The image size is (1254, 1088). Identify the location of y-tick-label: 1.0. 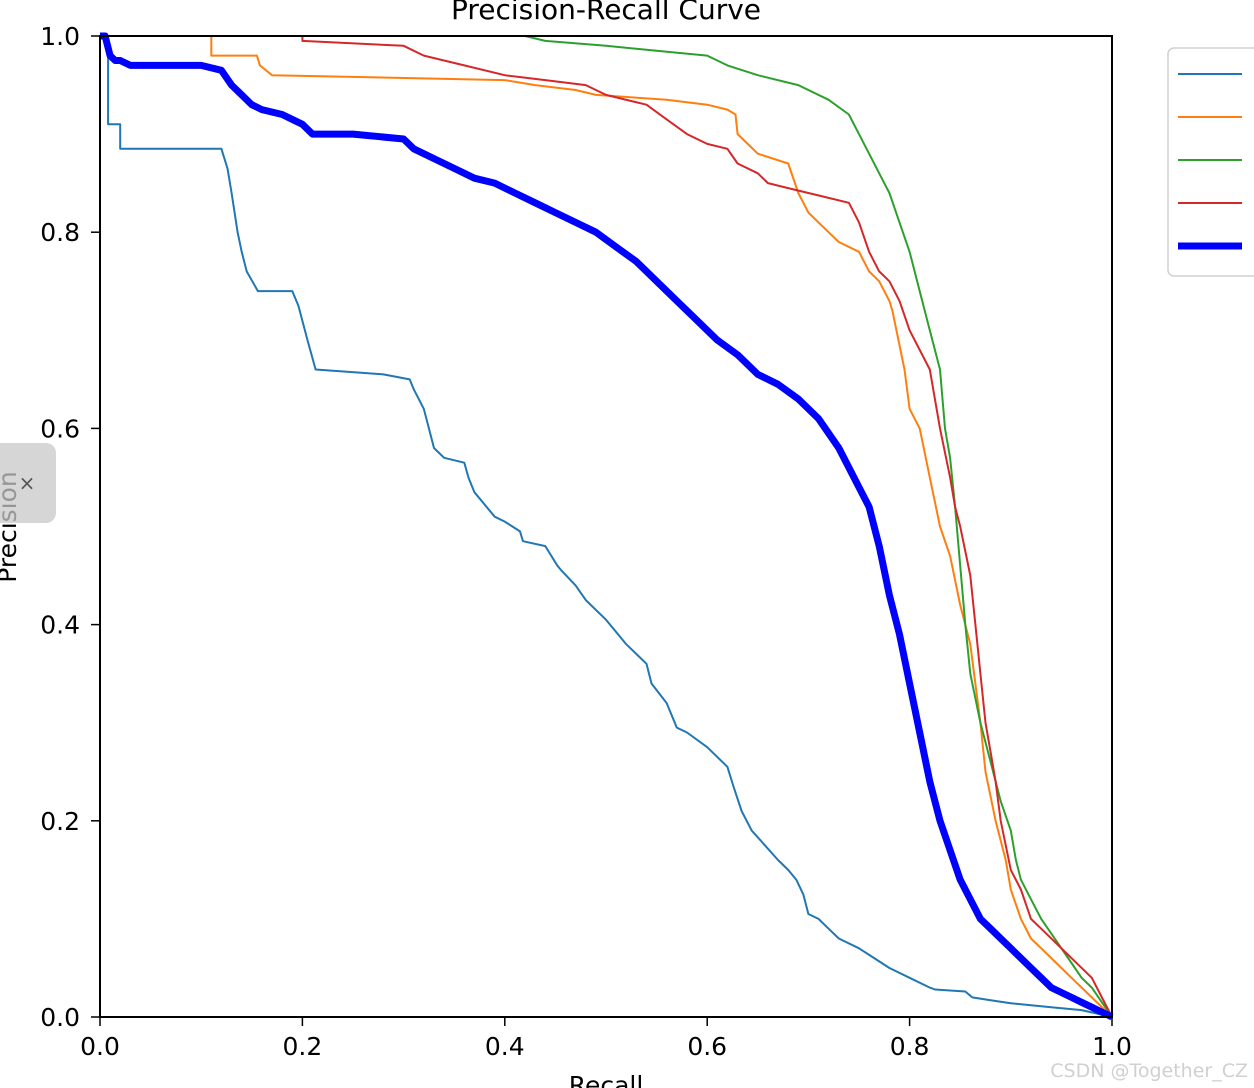
(60, 36).